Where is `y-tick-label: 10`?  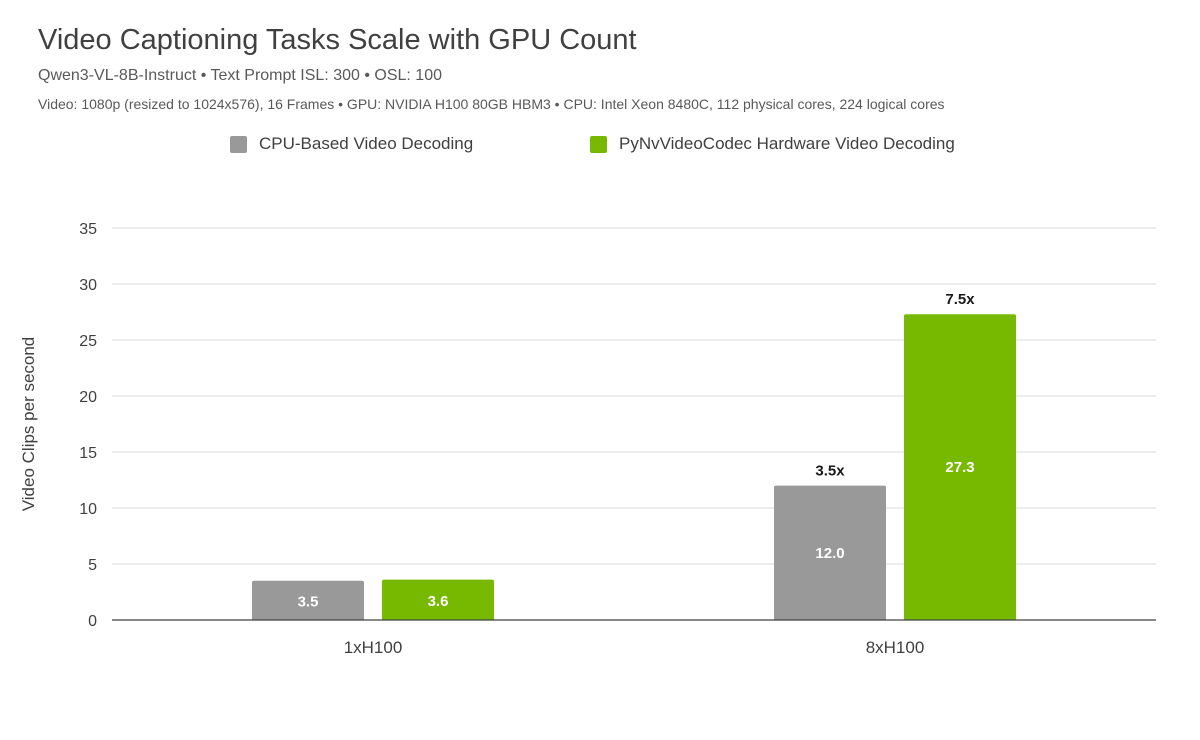 y-tick-label: 10 is located at coordinates (88, 509).